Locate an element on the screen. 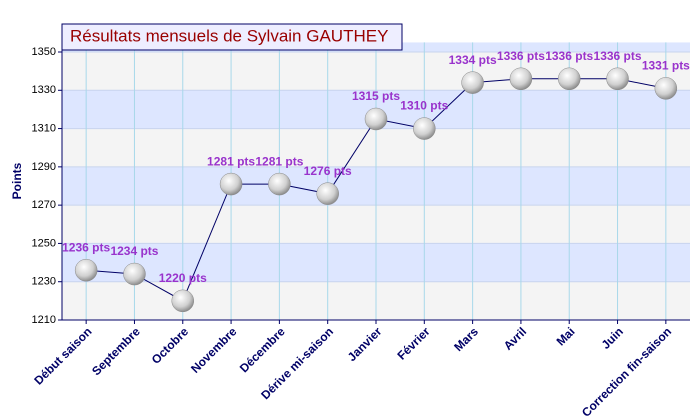 This screenshot has height=420, width=700. data-label: 1315 pts is located at coordinates (376, 96).